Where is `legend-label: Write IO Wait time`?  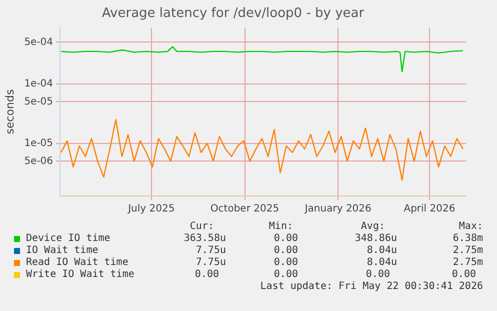
legend-label: Write IO Wait time is located at coordinates (80, 275).